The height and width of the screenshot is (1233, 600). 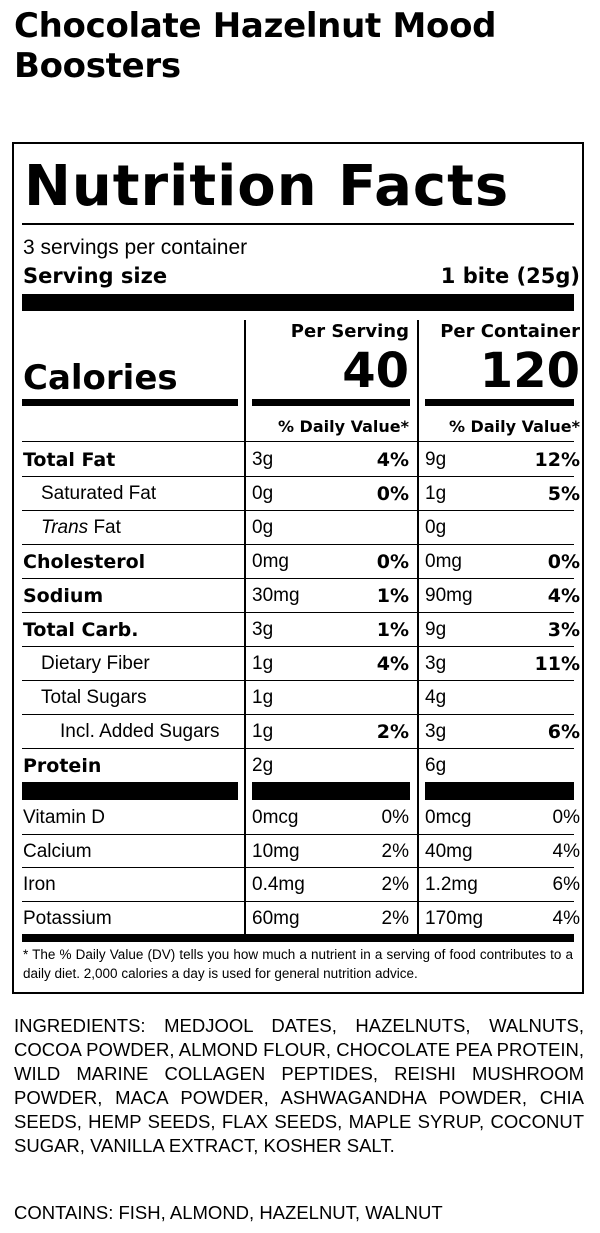 What do you see at coordinates (298, 630) in the screenshot?
I see `nutrient-row: Total Carb. 3g 1% 9g 3%` at bounding box center [298, 630].